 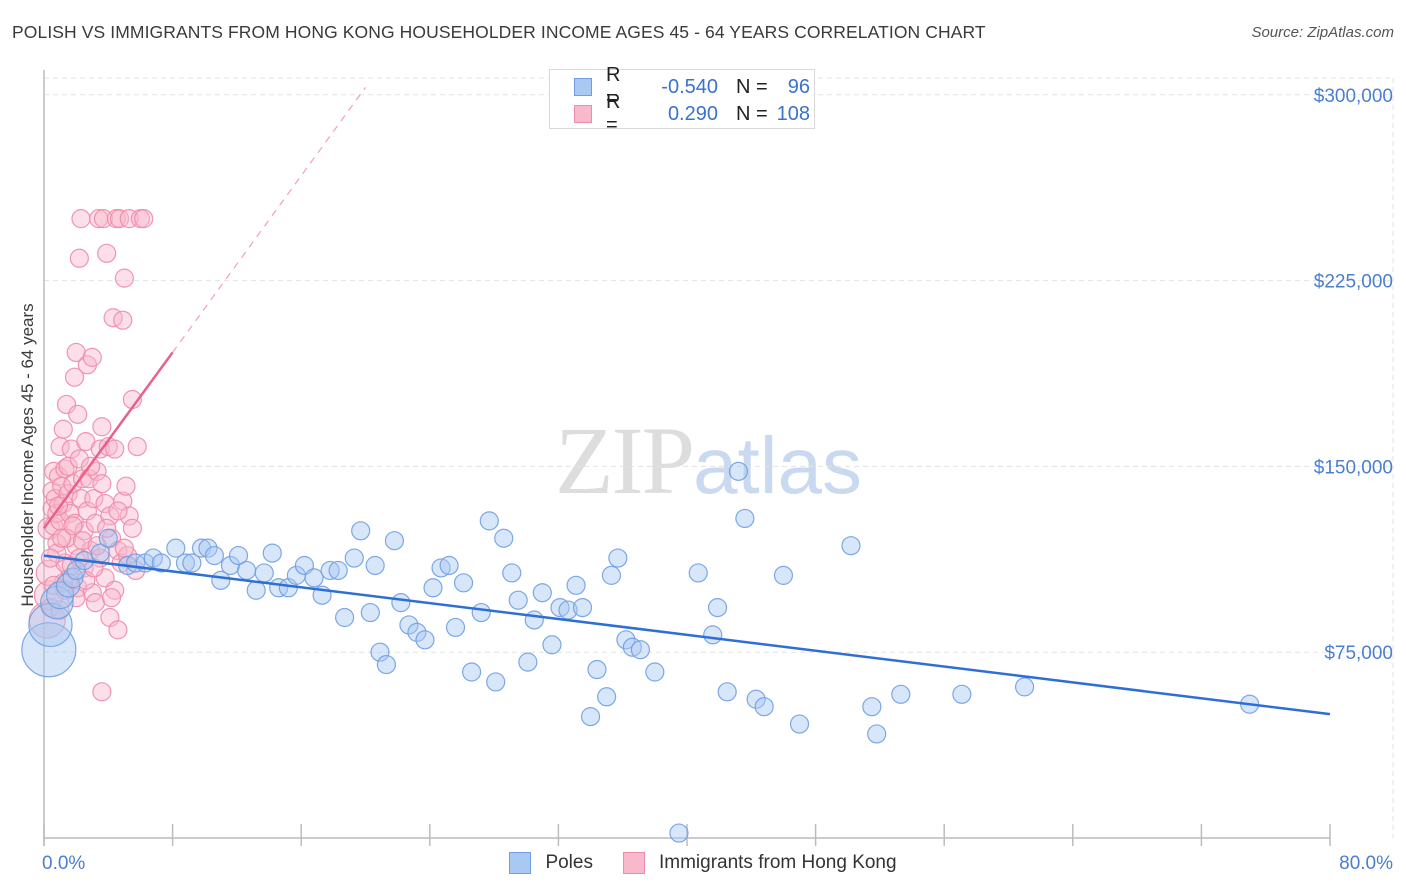 What do you see at coordinates (1353, 467) in the screenshot?
I see `y-tick-label: $150,000` at bounding box center [1353, 467].